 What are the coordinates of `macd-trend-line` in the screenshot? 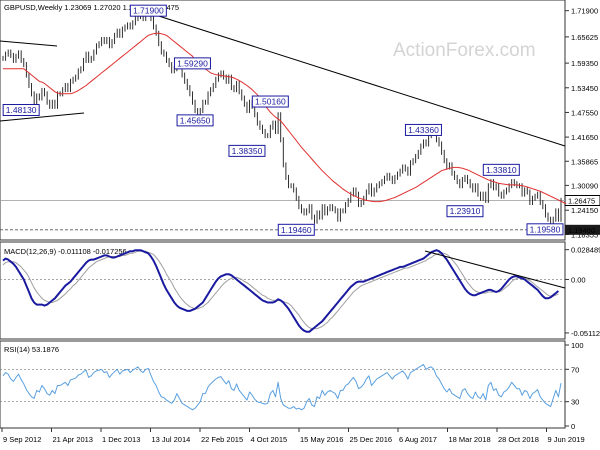 It's located at (495, 269).